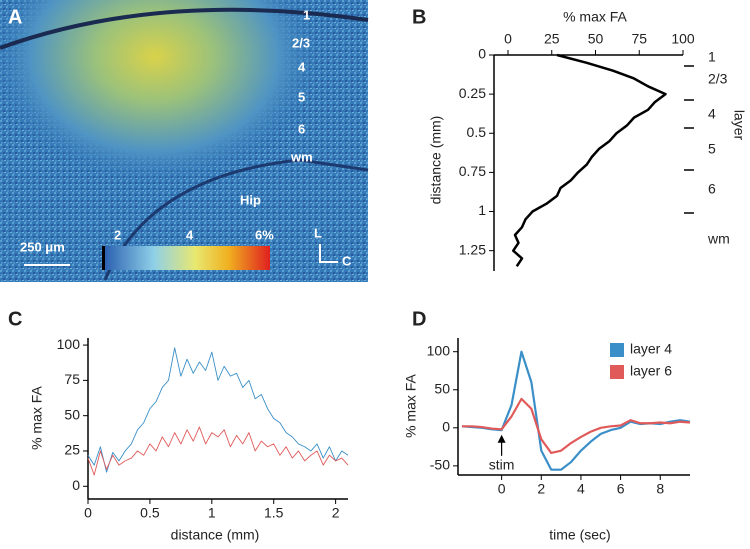 The width and height of the screenshot is (750, 549). What do you see at coordinates (274, 513) in the screenshot?
I see `x-tick-label: 1.5` at bounding box center [274, 513].